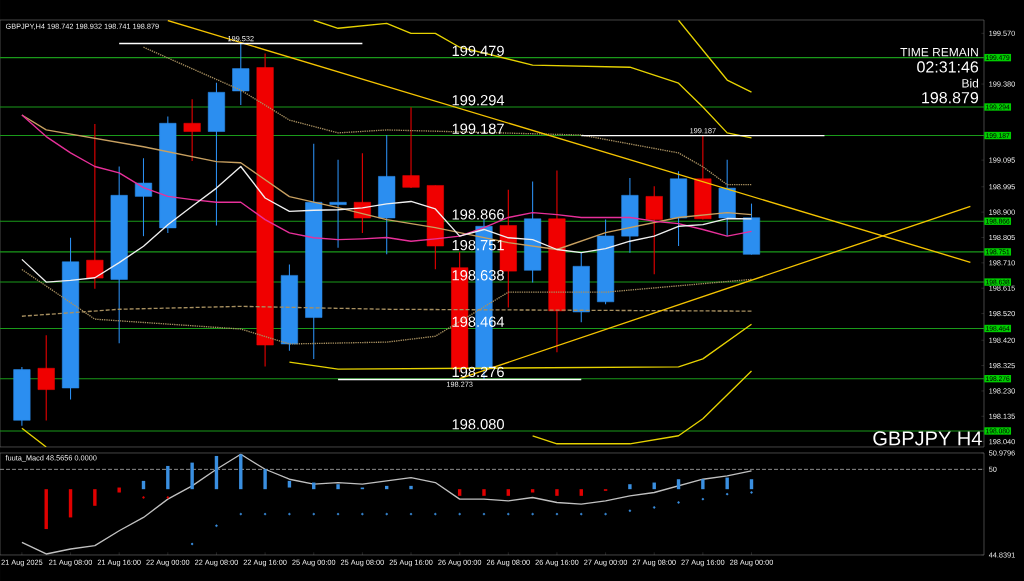 This screenshot has height=581, width=1024. I want to click on ref-line-label: 198.866, so click(478, 214).